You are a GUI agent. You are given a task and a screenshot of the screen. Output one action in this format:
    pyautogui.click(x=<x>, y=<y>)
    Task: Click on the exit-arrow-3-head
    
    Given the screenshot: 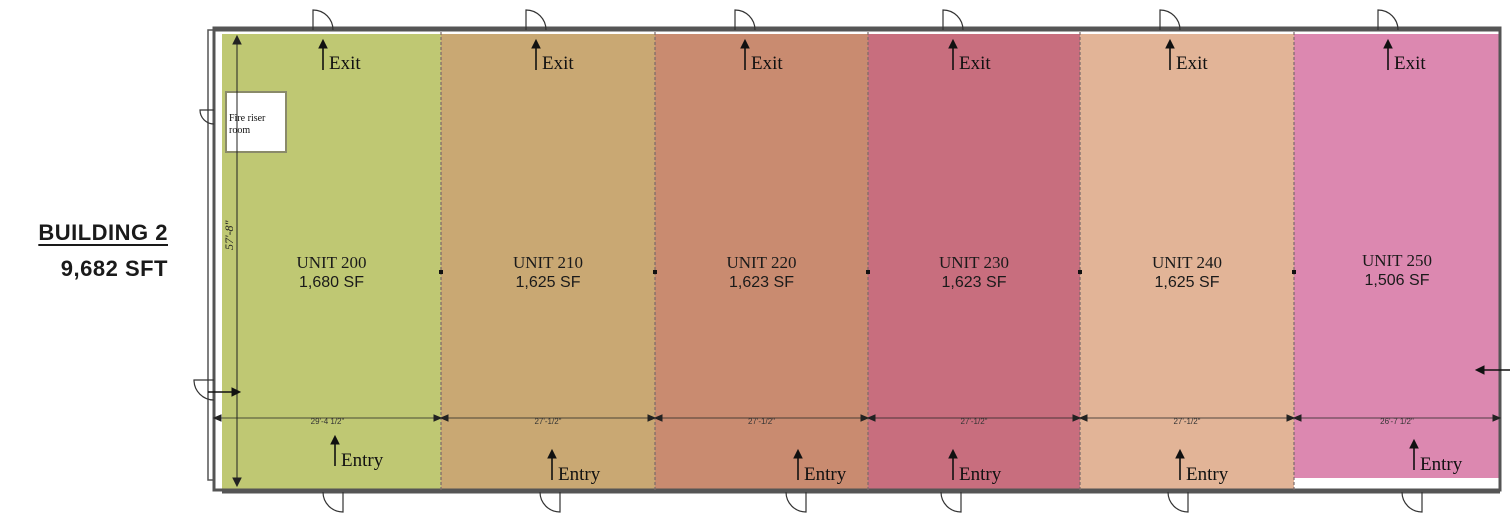 What is the action you would take?
    pyautogui.click(x=953, y=43)
    